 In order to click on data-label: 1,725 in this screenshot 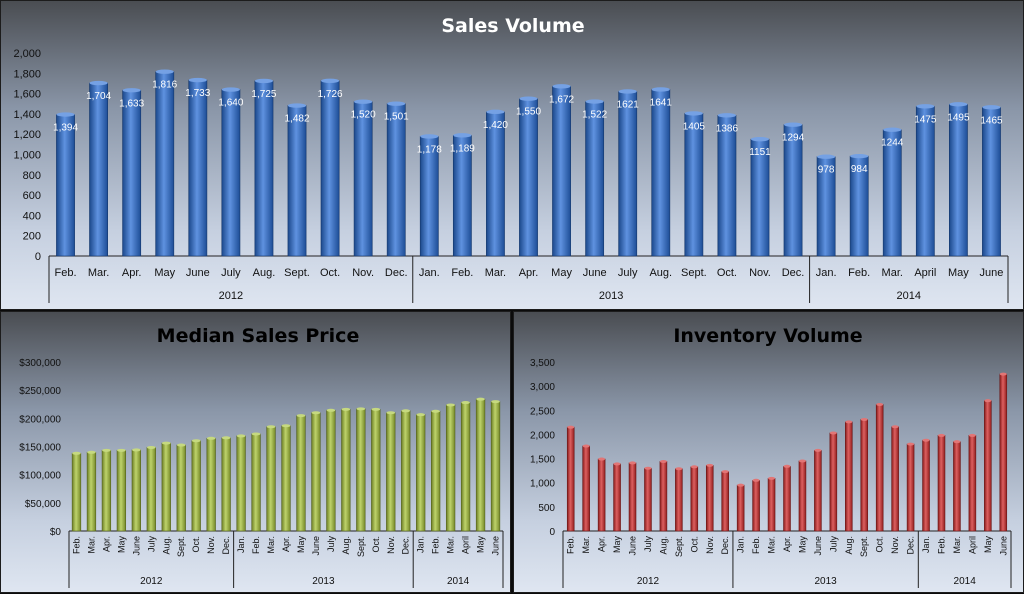, I will do `click(263, 94)`.